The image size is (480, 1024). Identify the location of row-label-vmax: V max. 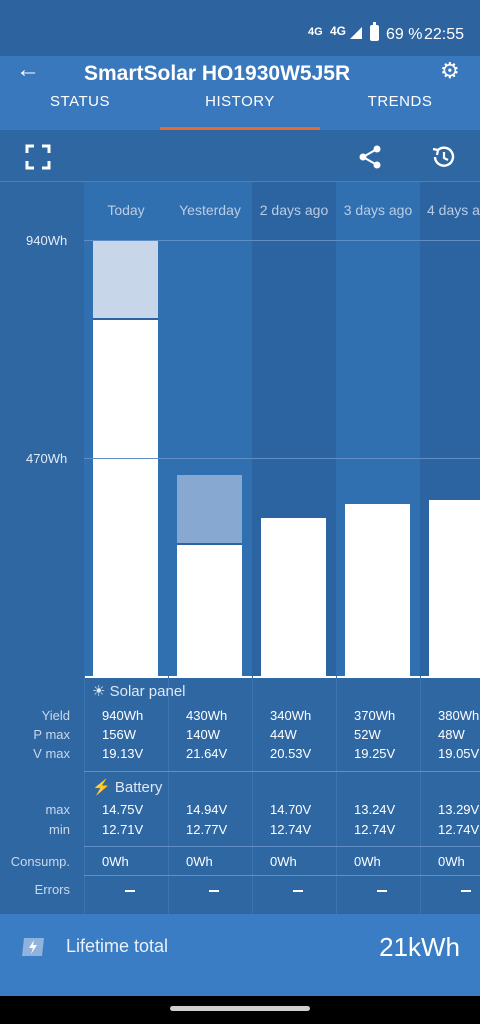
(51, 753).